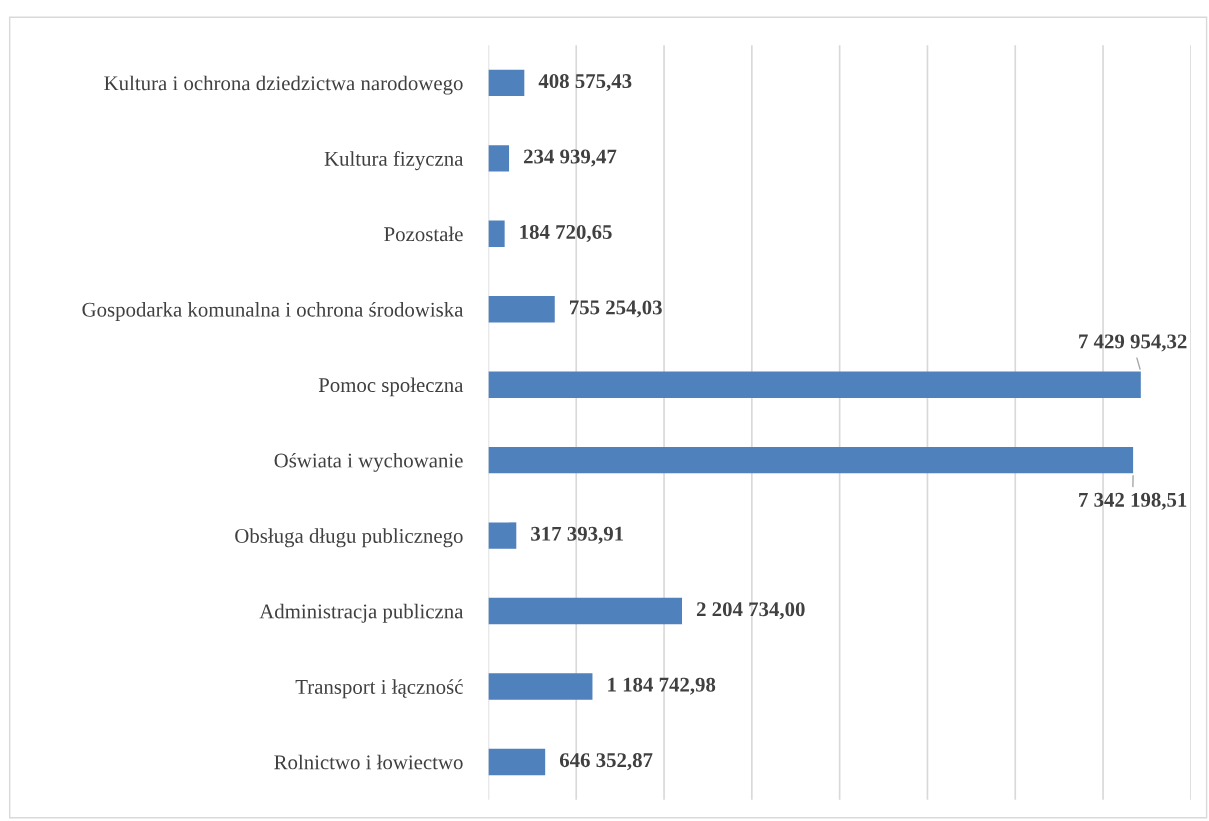  I want to click on data-label: 7 429 954,32, so click(1133, 343).